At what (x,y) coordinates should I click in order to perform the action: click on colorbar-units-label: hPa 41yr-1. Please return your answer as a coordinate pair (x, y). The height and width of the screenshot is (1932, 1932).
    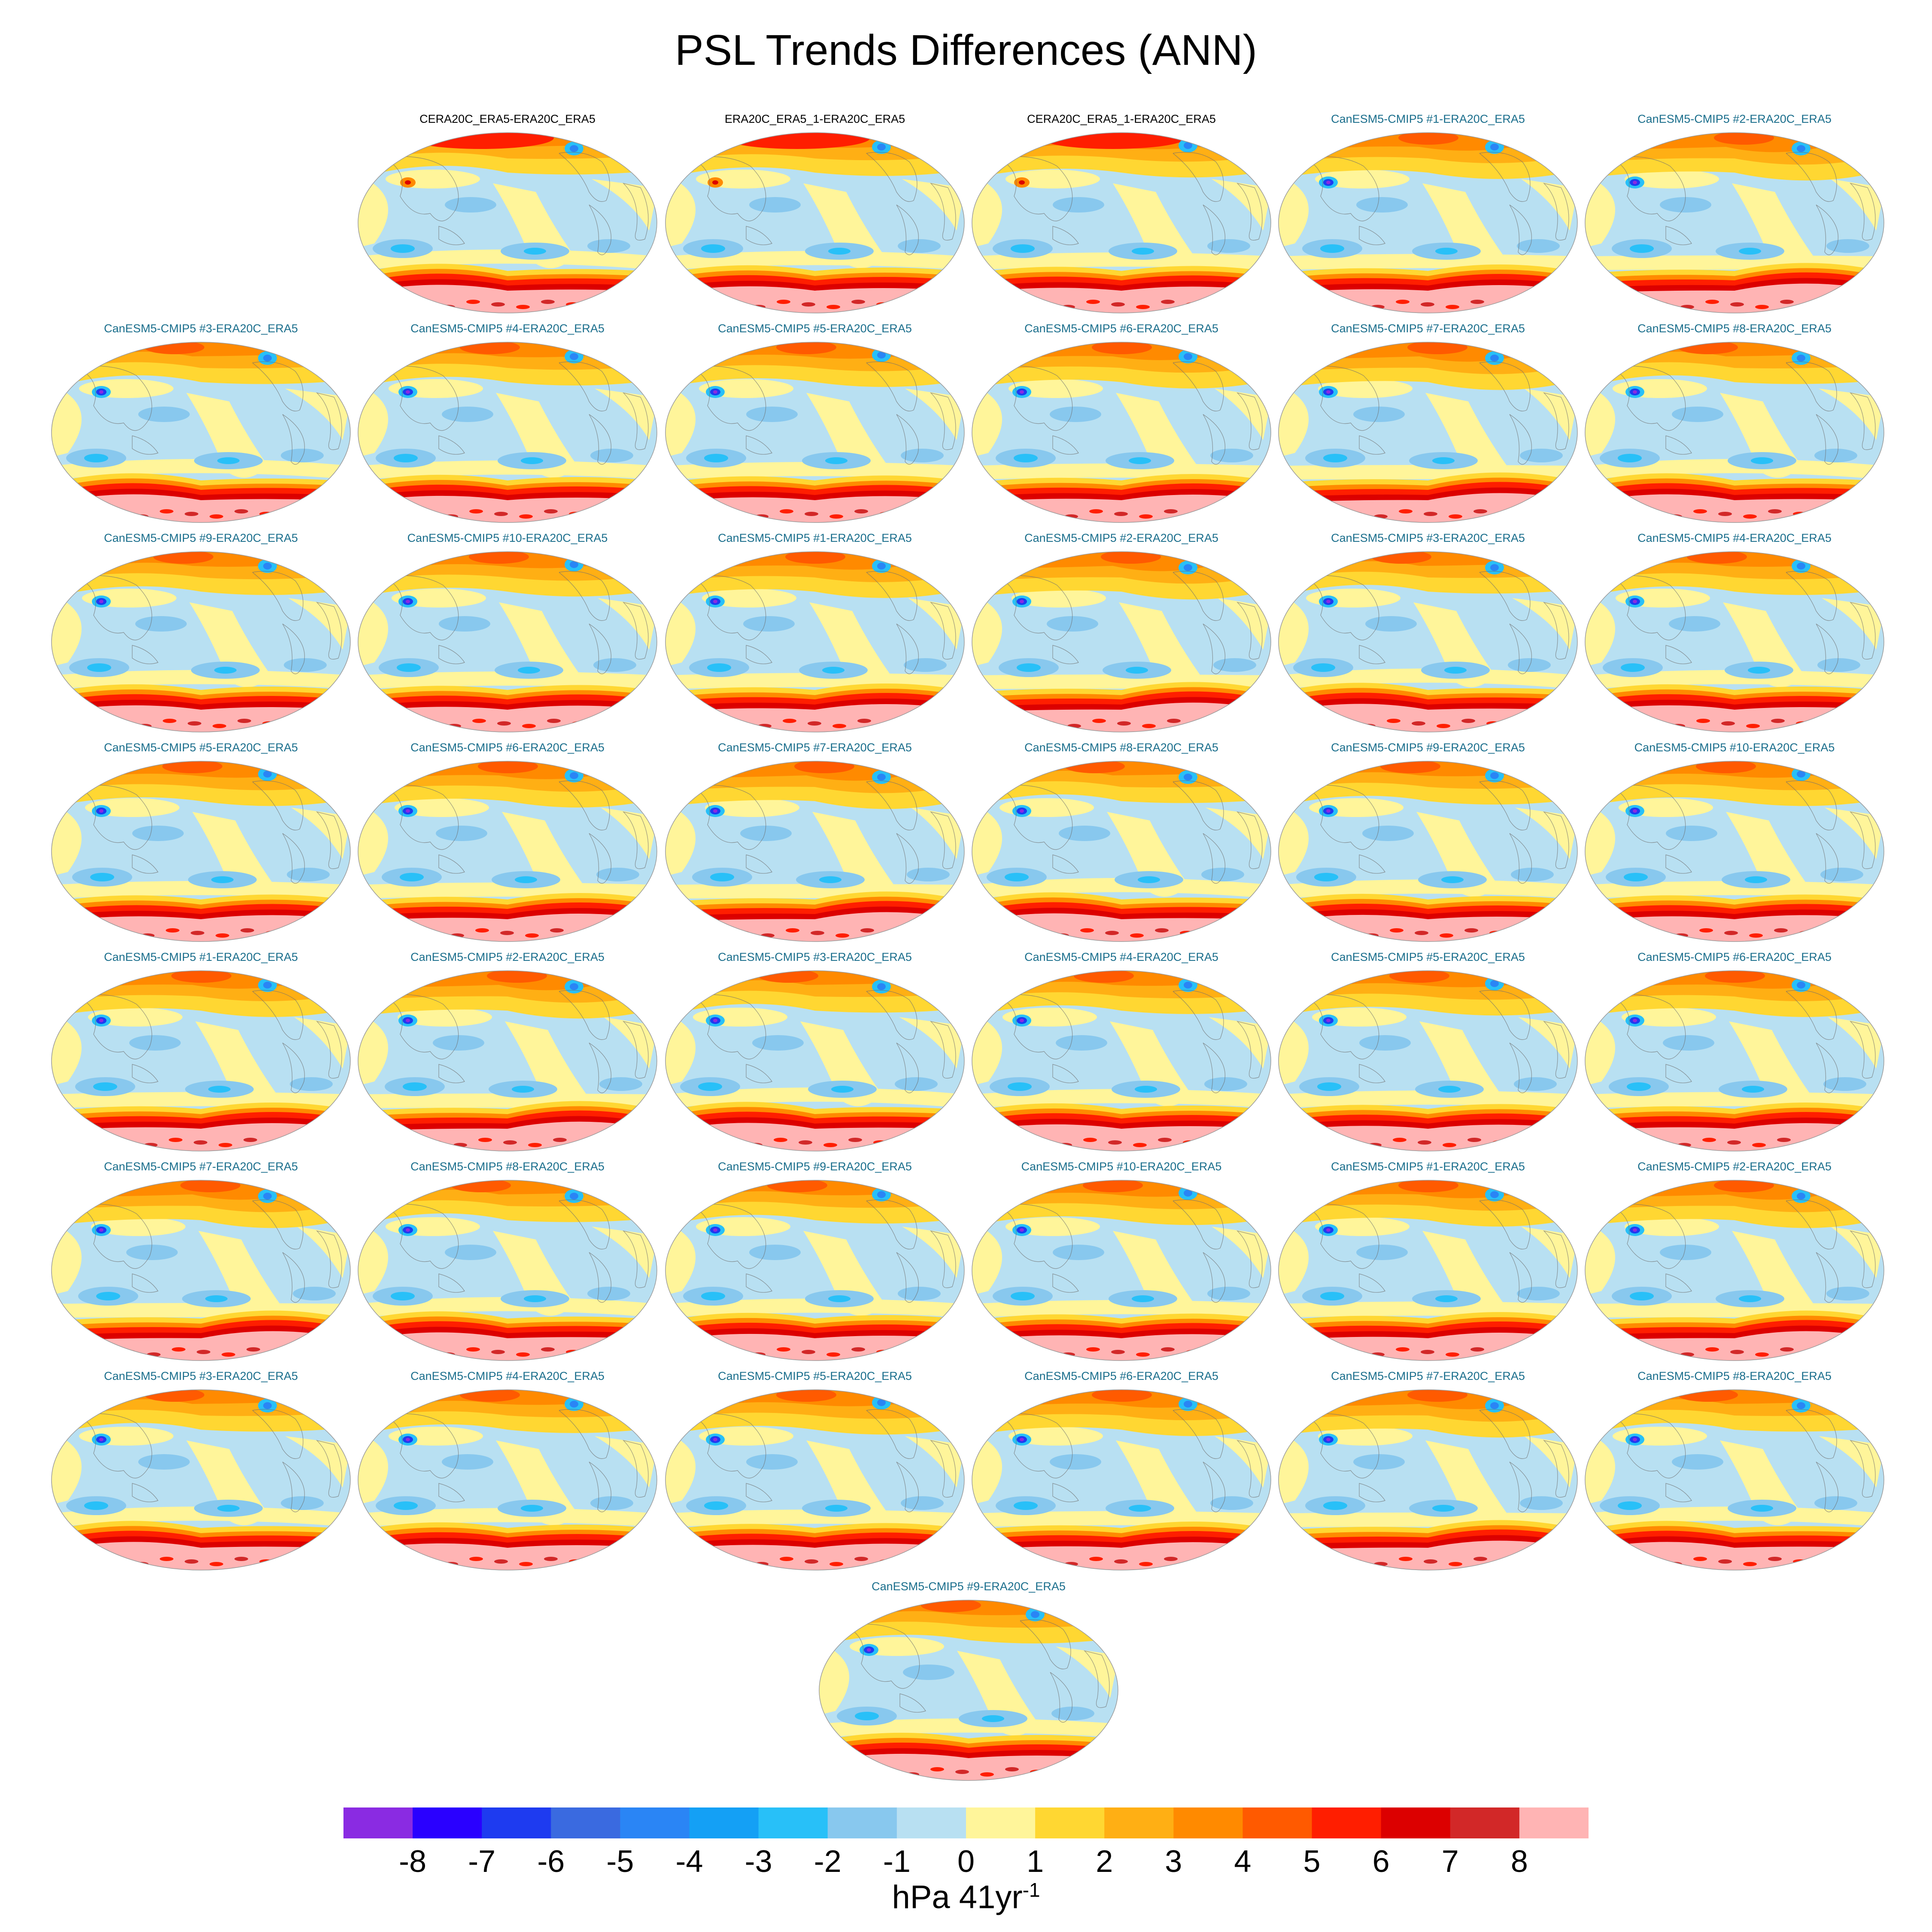
    Looking at the image, I should click on (966, 1897).